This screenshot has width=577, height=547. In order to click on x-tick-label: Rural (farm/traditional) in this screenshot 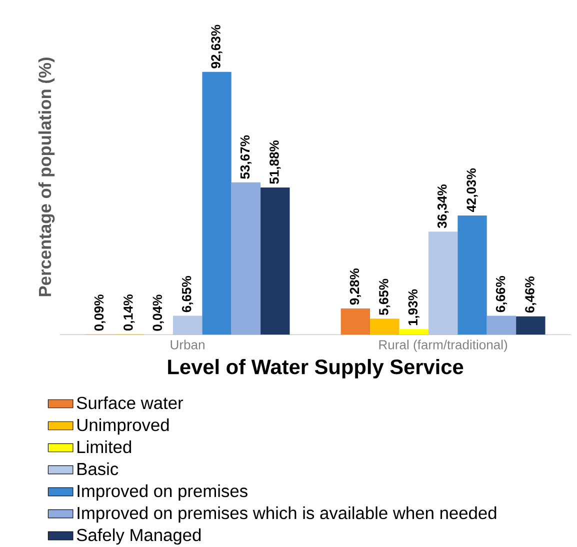, I will do `click(443, 346)`.